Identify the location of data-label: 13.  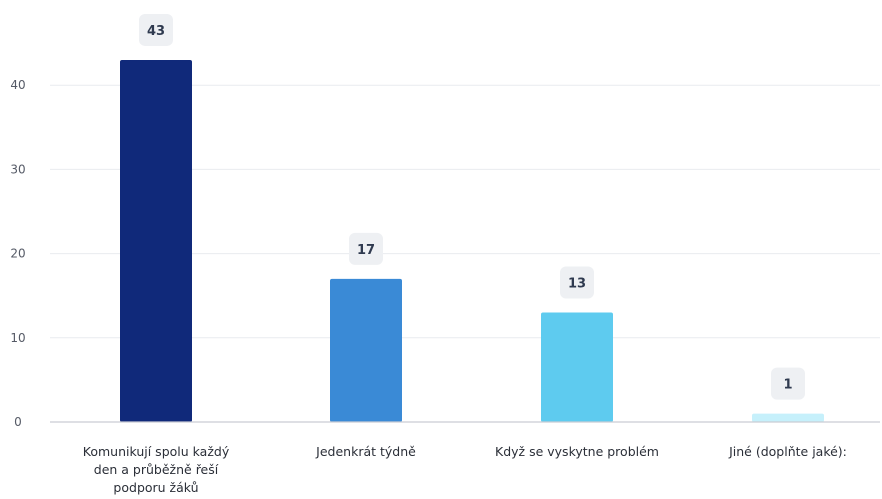
(577, 284).